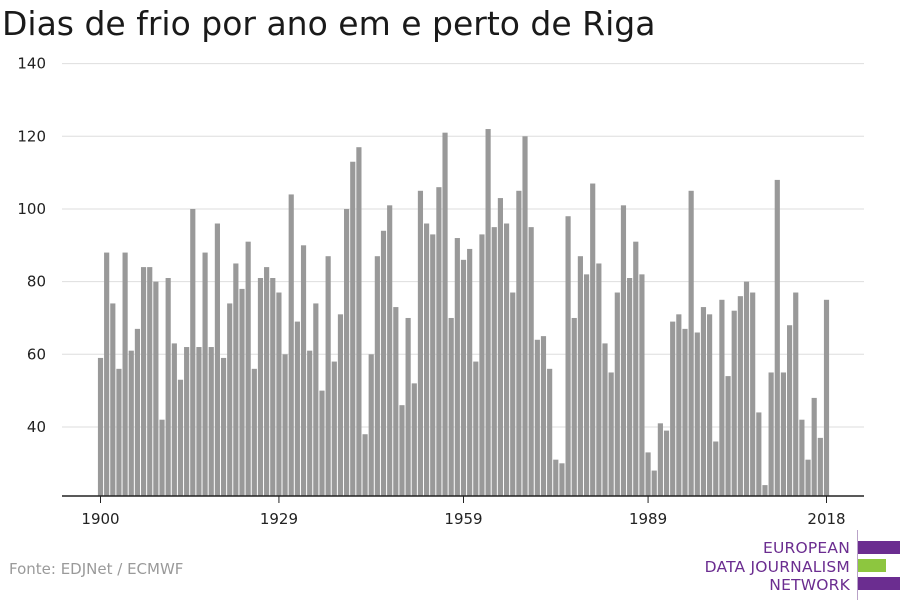  I want to click on x-axis-ticks: 1900 1929 1959 1989 2018, so click(463, 512).